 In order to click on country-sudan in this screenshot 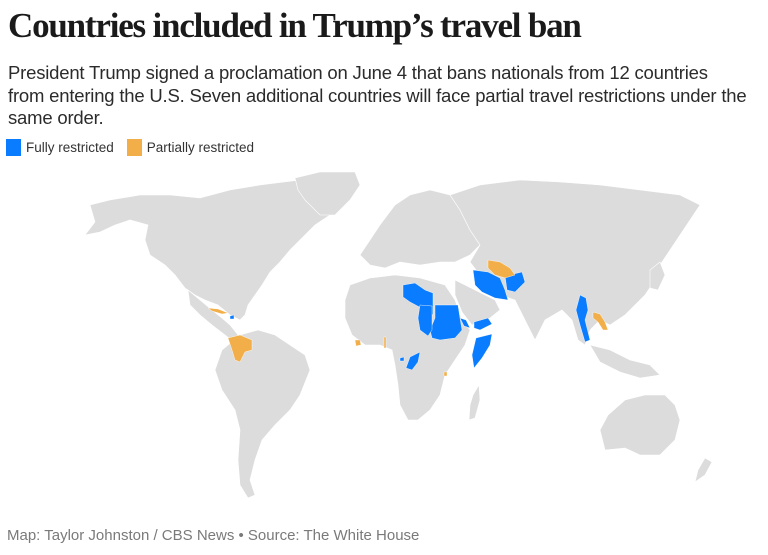, I will do `click(446, 322)`.